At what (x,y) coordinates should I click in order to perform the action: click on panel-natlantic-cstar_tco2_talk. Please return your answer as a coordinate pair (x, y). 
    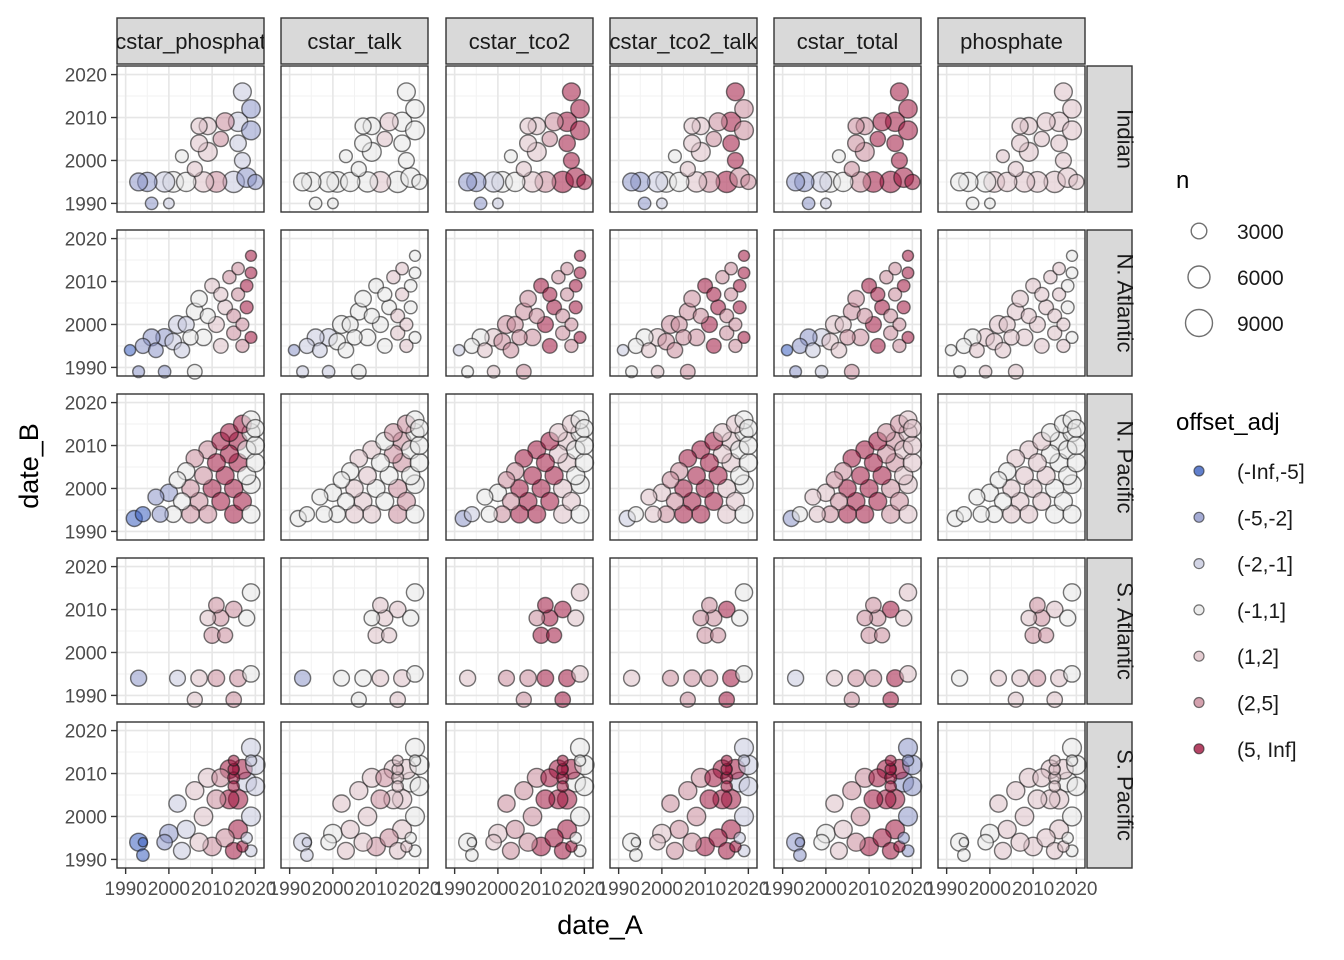
    Looking at the image, I should click on (683, 304).